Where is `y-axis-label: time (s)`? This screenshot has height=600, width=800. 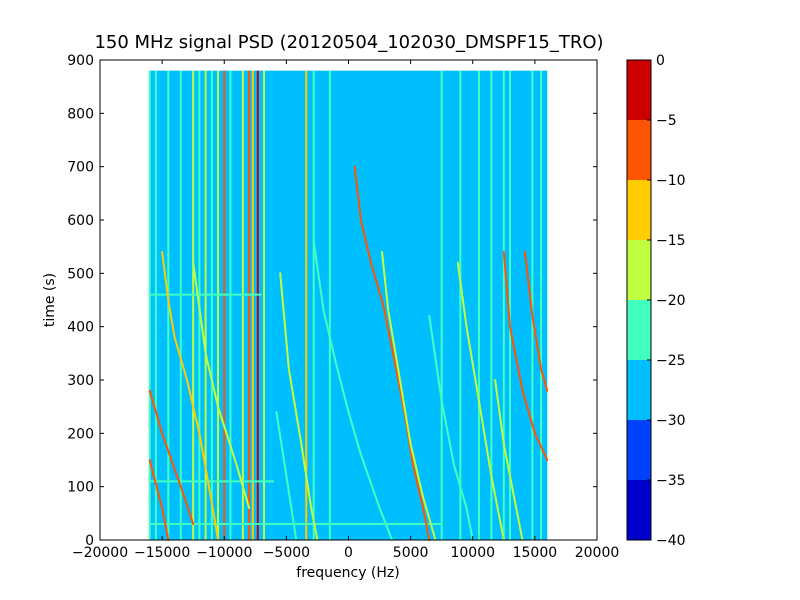
y-axis-label: time (s) is located at coordinates (50, 300).